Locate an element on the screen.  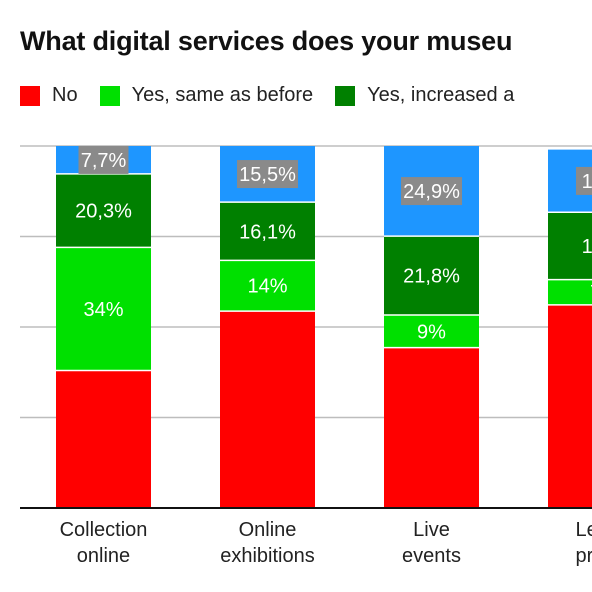
legend-item: Yes, increased a is located at coordinates (424, 95).